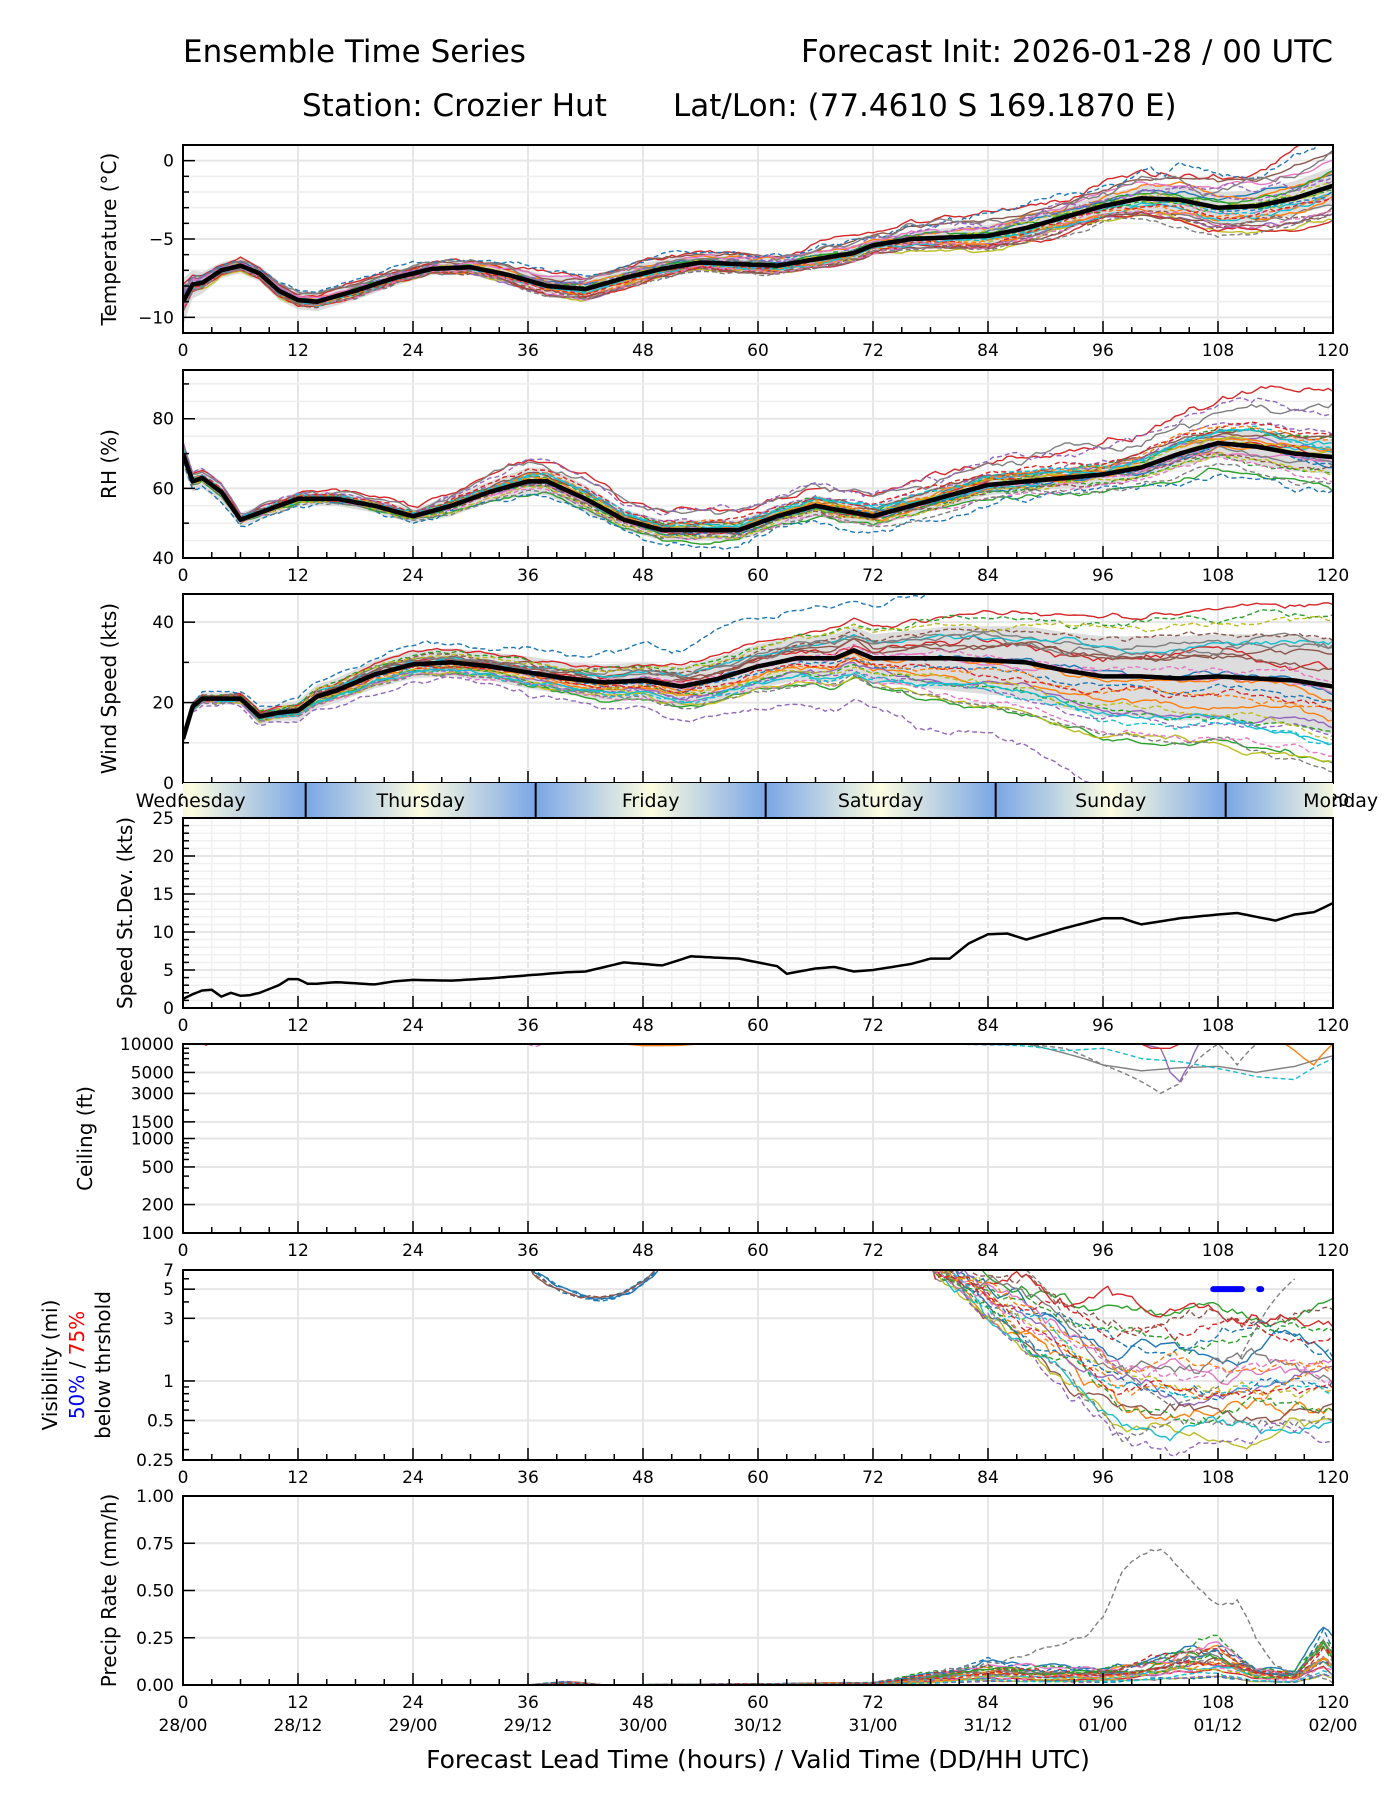  I want to click on x-tick-label: 120, so click(1333, 1251).